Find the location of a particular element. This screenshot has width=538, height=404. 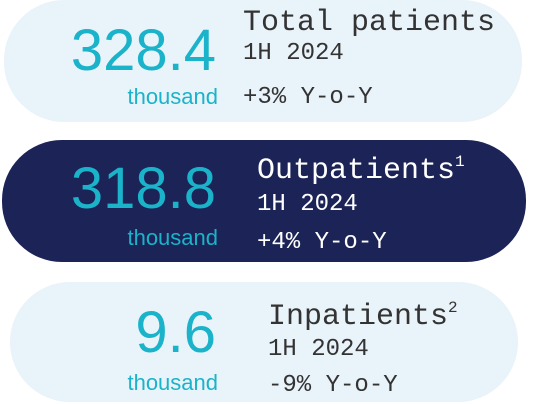

change: -9% Y-o-Y is located at coordinates (333, 385).